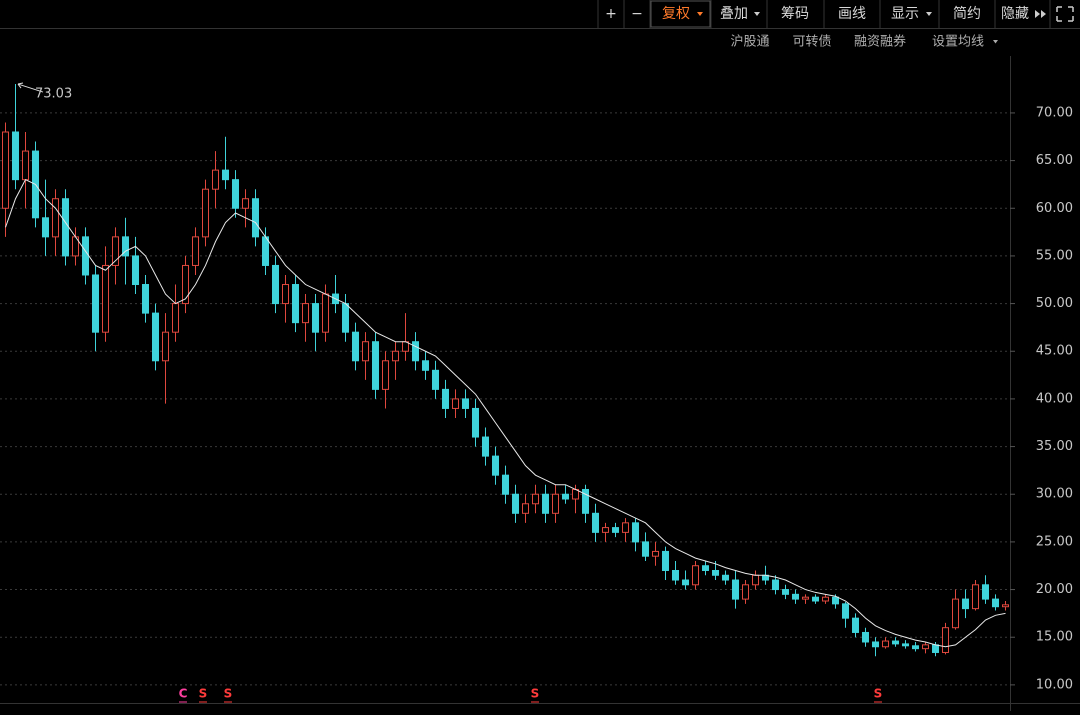  Describe the element at coordinates (611, 14) in the screenshot. I see `toolbar-button: +` at that location.